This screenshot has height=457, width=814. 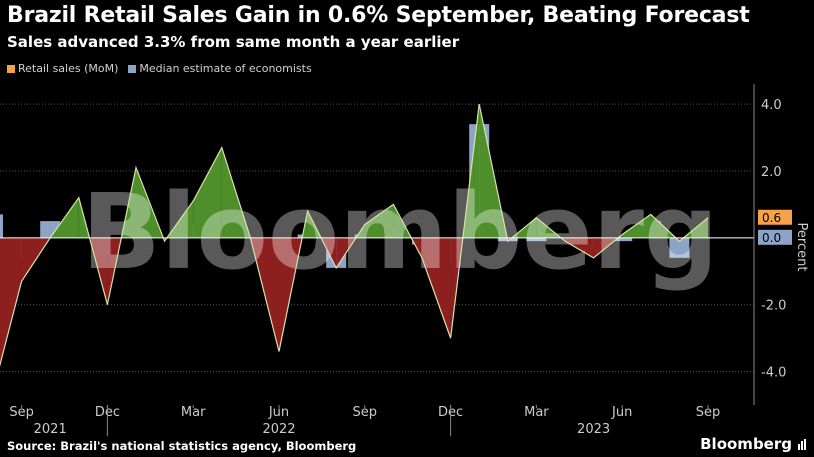 I want to click on legend-label-estimate: Median estimate of economists, so click(x=225, y=68).